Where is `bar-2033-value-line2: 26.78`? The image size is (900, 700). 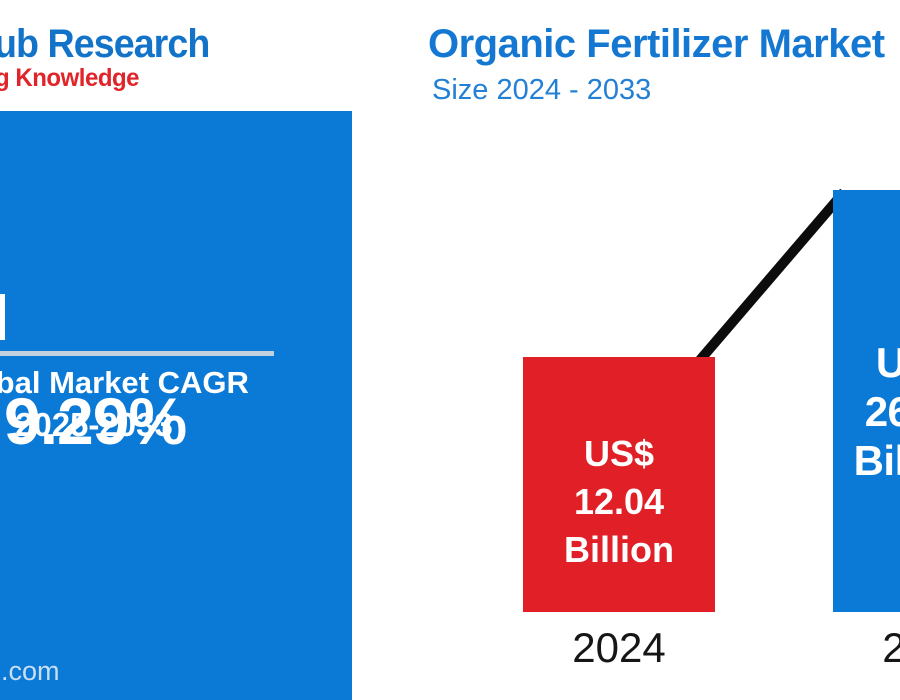
bar-2033-value-line2: 26.78 is located at coordinates (882, 411).